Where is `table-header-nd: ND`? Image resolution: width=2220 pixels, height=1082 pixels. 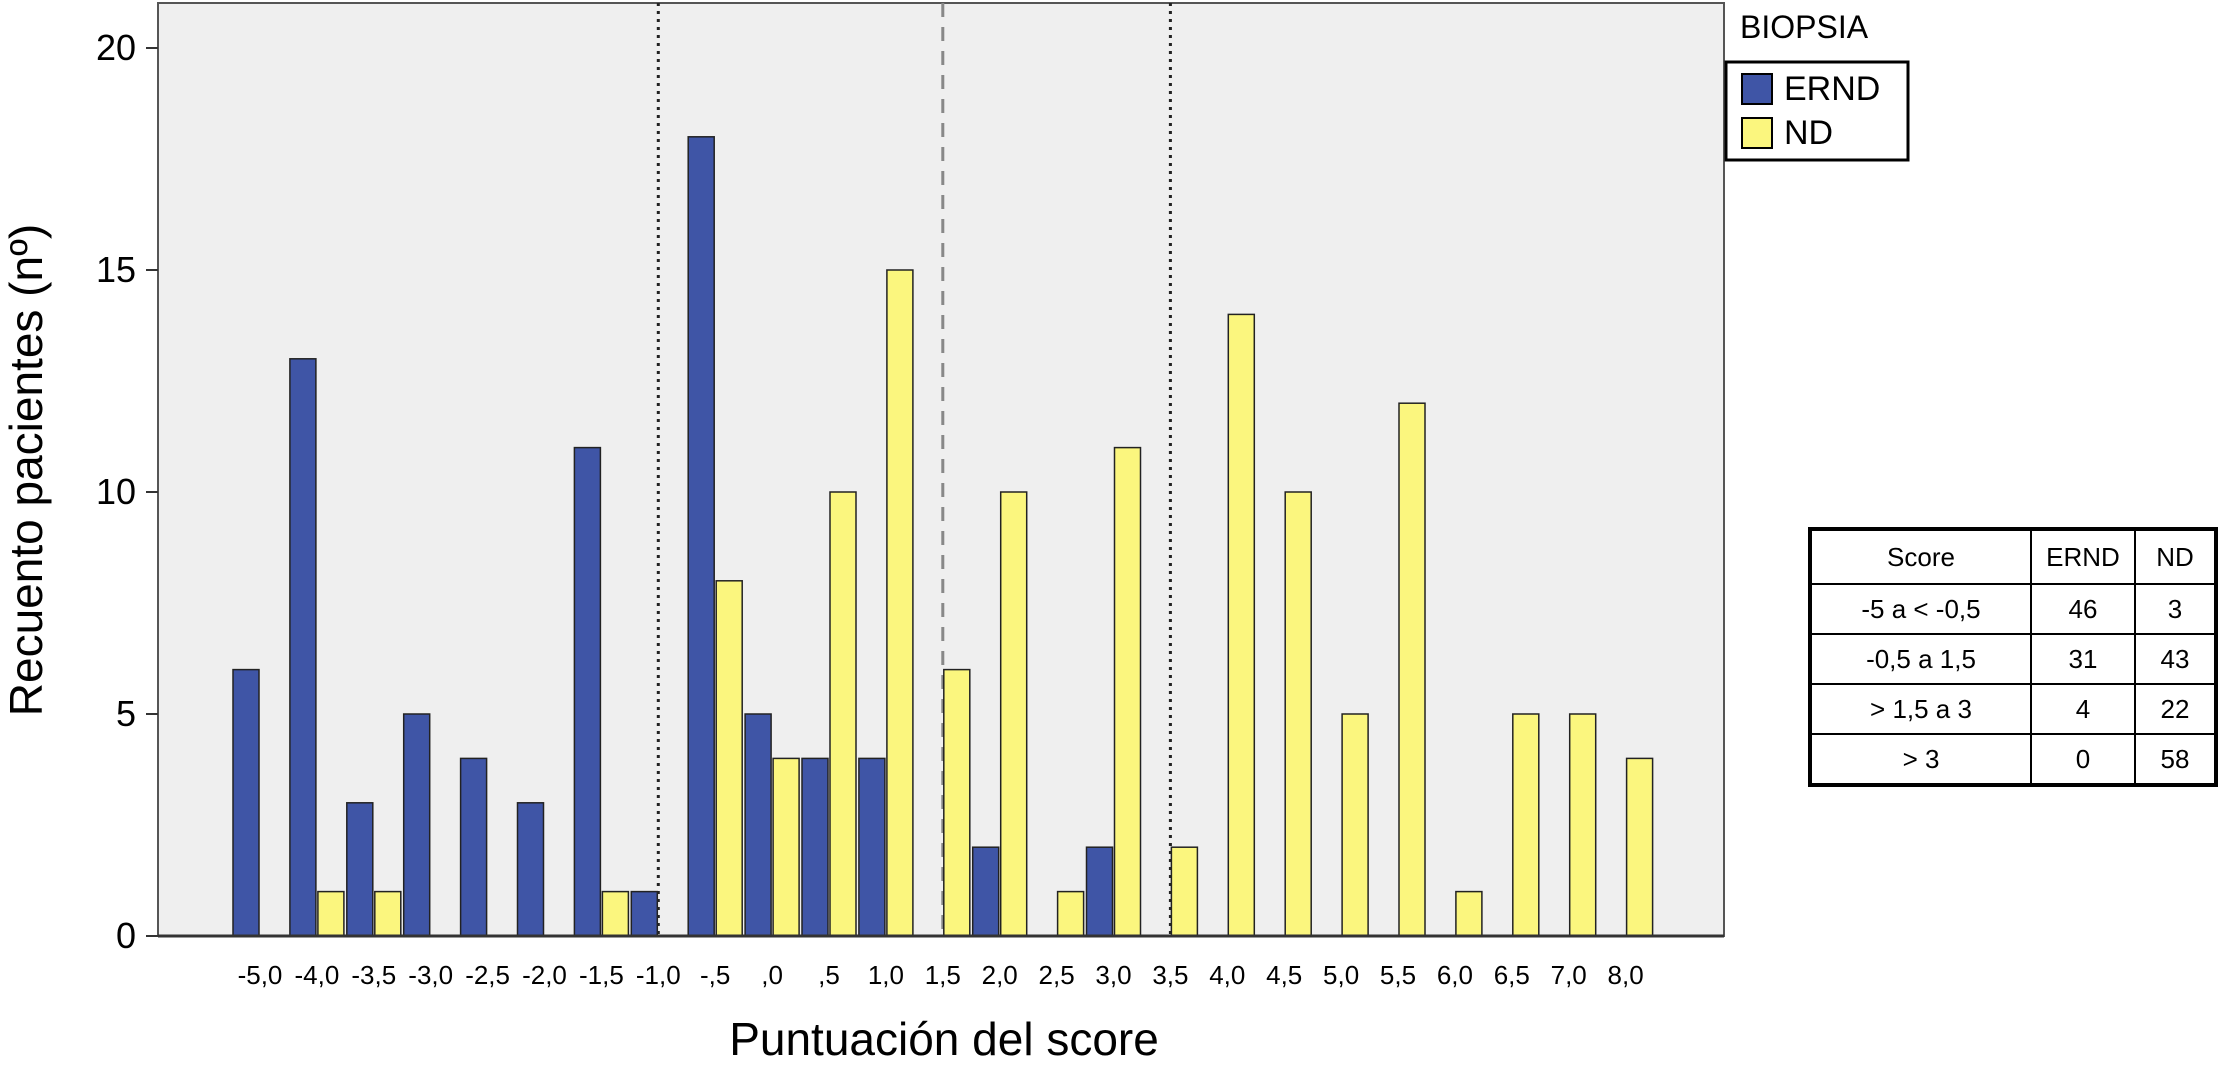
table-header-nd: ND is located at coordinates (2175, 556).